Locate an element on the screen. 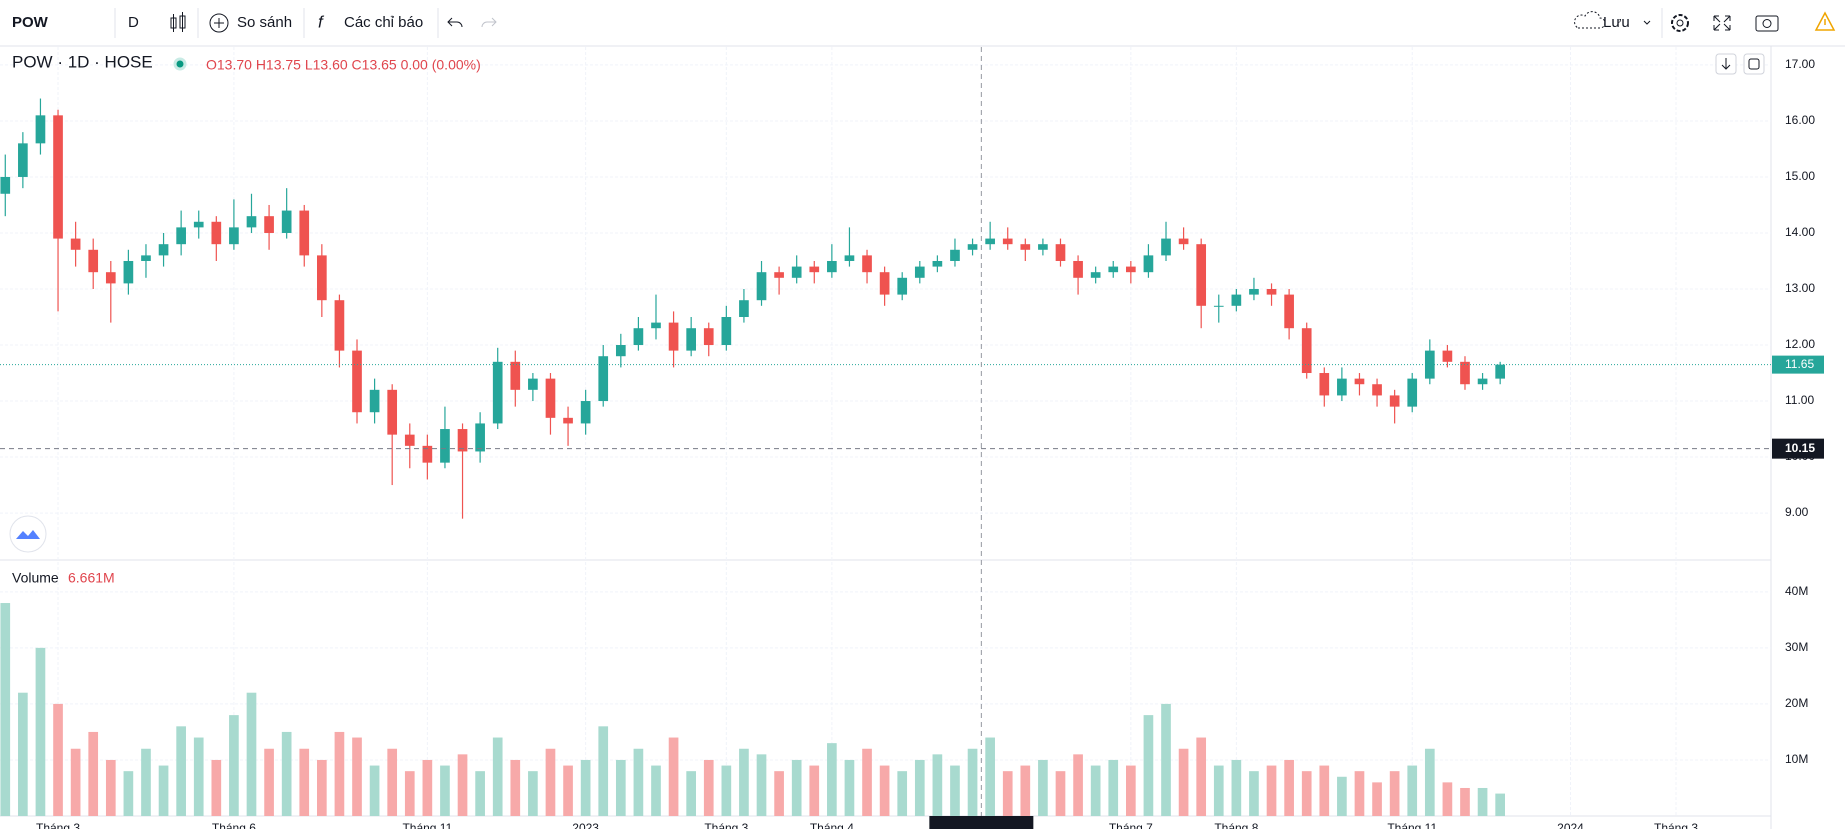 The width and height of the screenshot is (1845, 829). crosshair-price-label: 10.15 is located at coordinates (1800, 448).